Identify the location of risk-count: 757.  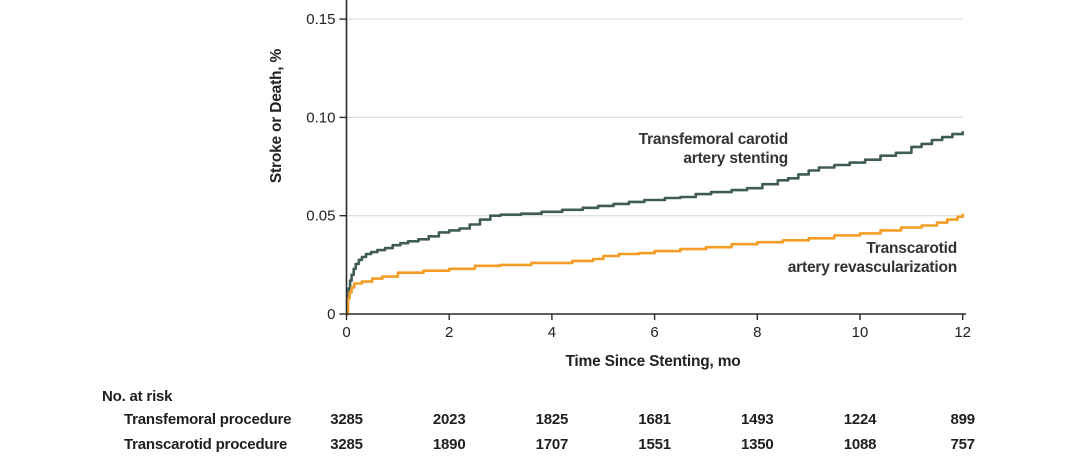
(962, 444).